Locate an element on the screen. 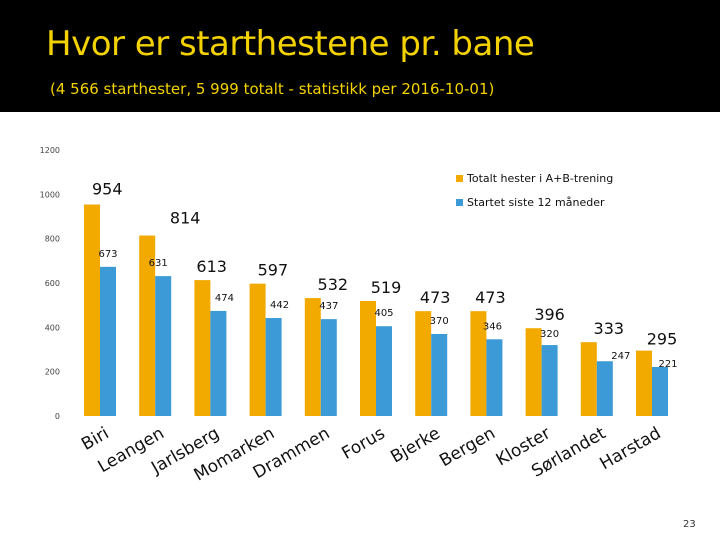 This screenshot has height=540, width=720. data-label-started: 631 is located at coordinates (158, 263).